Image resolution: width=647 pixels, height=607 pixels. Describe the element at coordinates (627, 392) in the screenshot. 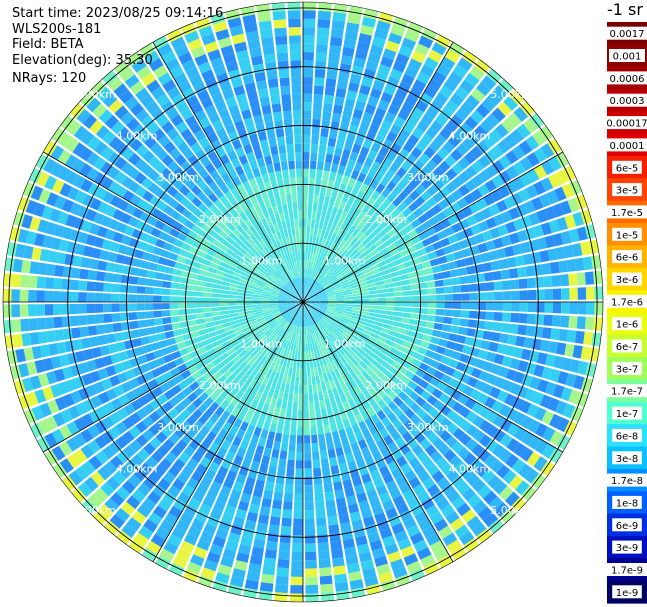

I see `colorbar-tick-label: 1.7e-7` at that location.